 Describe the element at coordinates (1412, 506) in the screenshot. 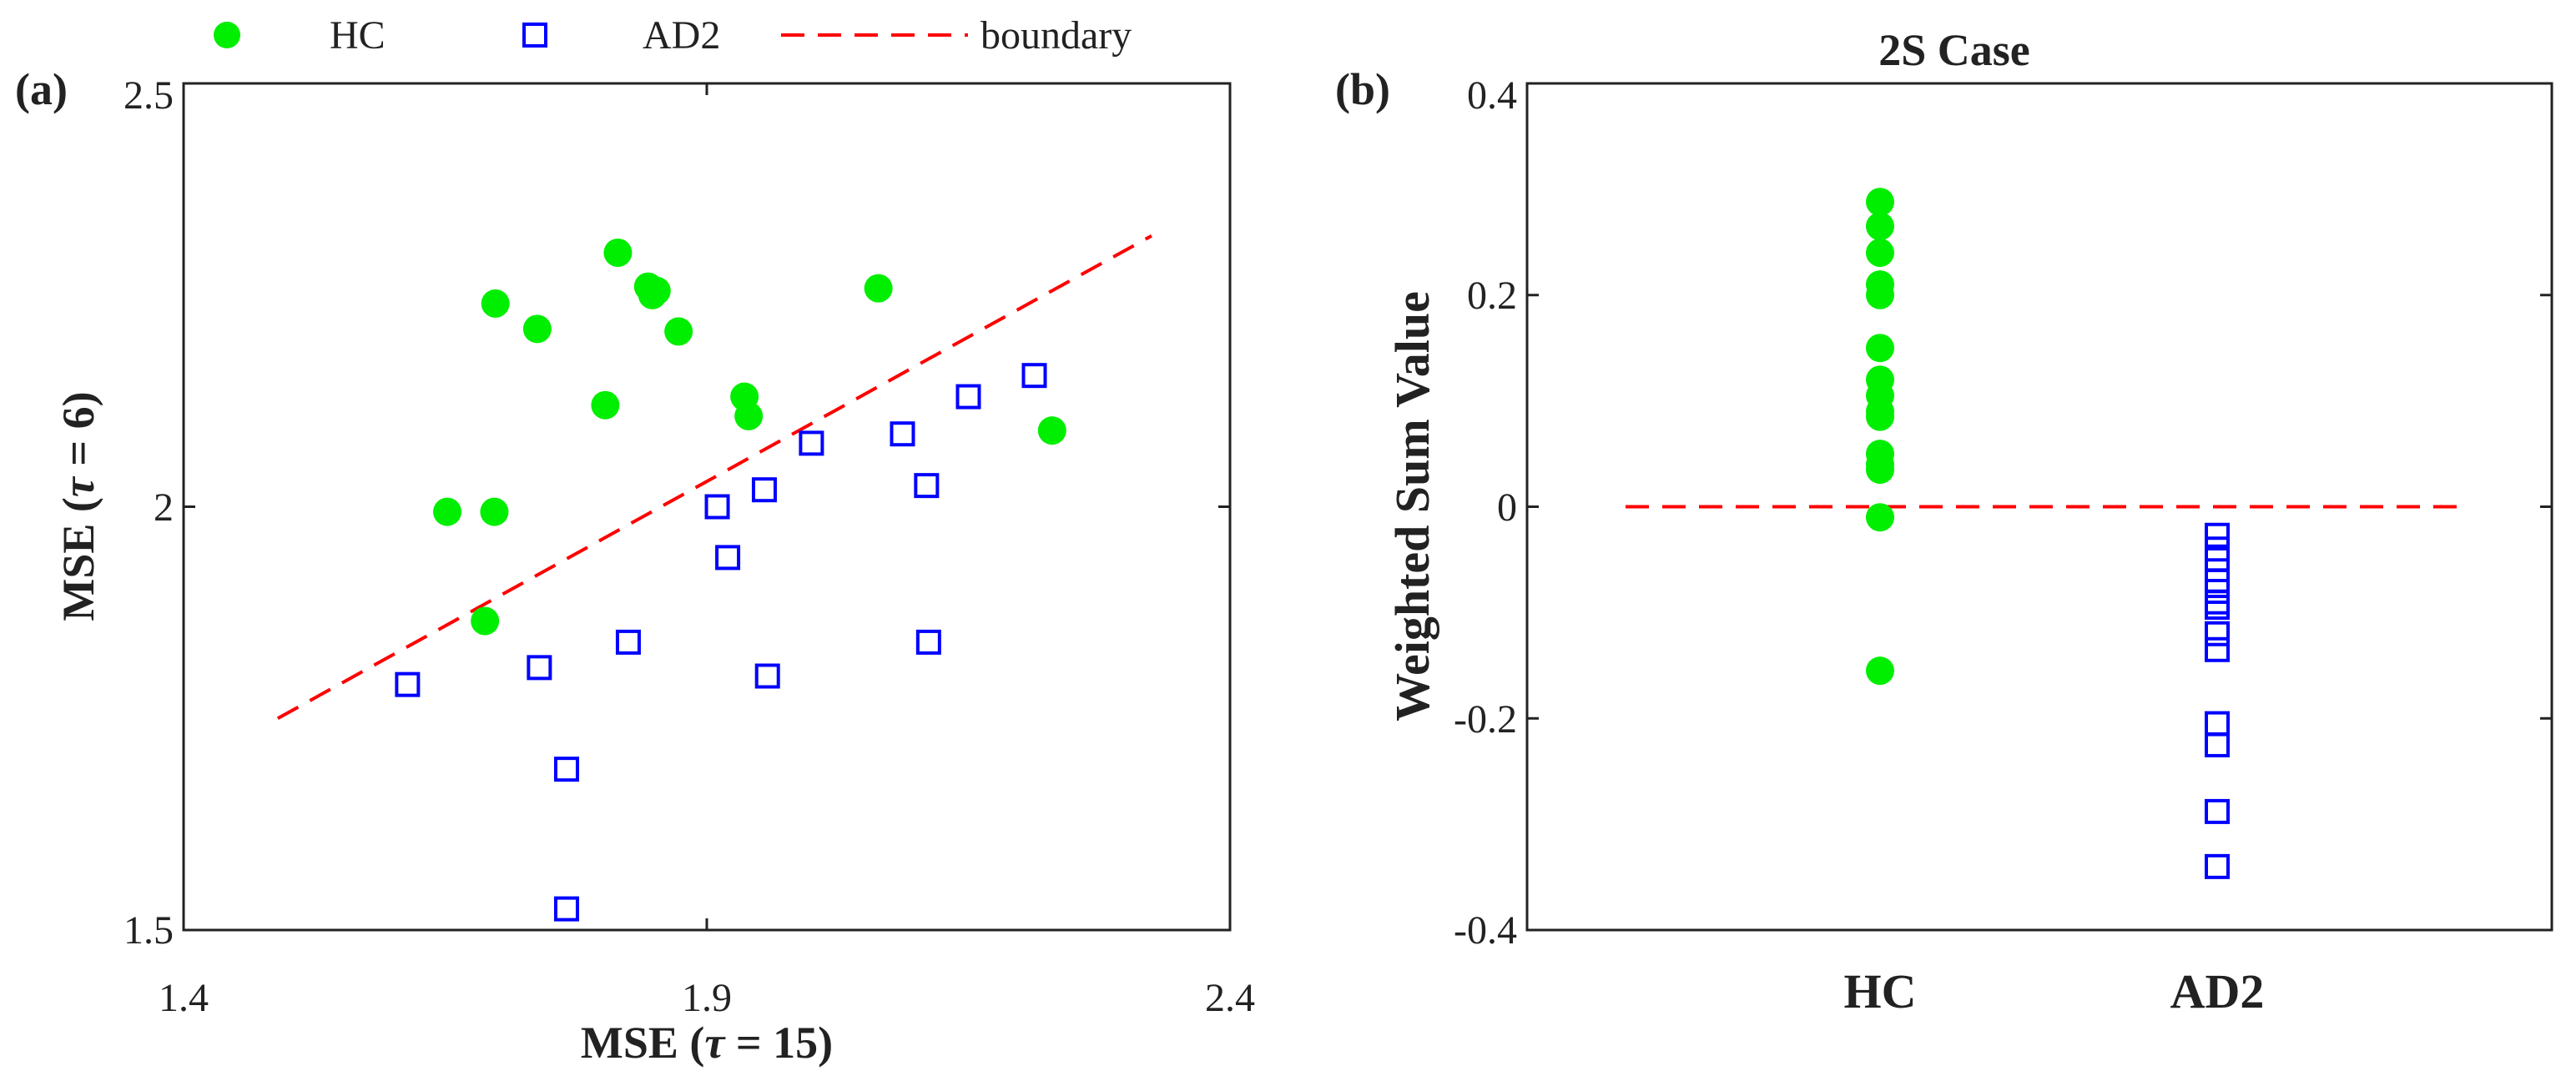

I see `panel-b-ylabel: Weighted Sum Value` at that location.